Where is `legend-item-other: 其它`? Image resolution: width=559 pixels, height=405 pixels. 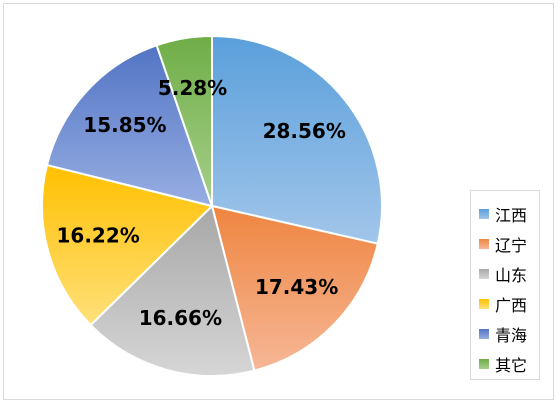 legend-item-other: 其它 is located at coordinates (509, 364).